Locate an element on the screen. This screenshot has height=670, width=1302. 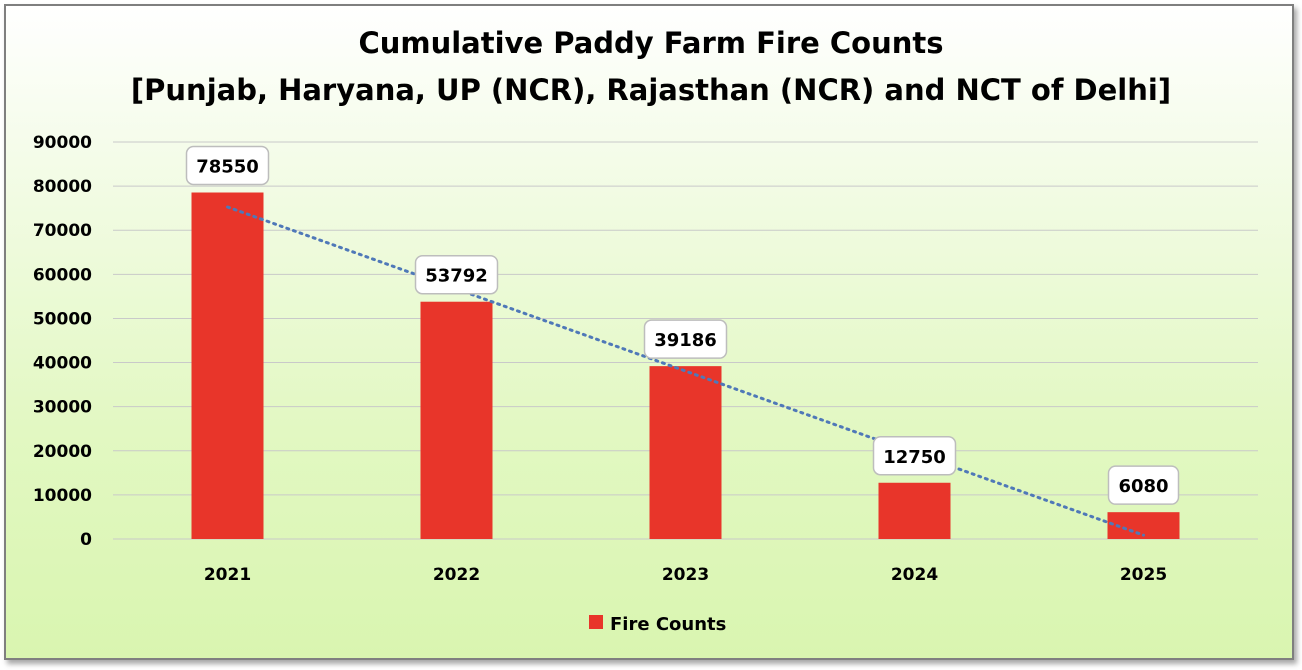
x-tick-label: 2022 is located at coordinates (456, 575).